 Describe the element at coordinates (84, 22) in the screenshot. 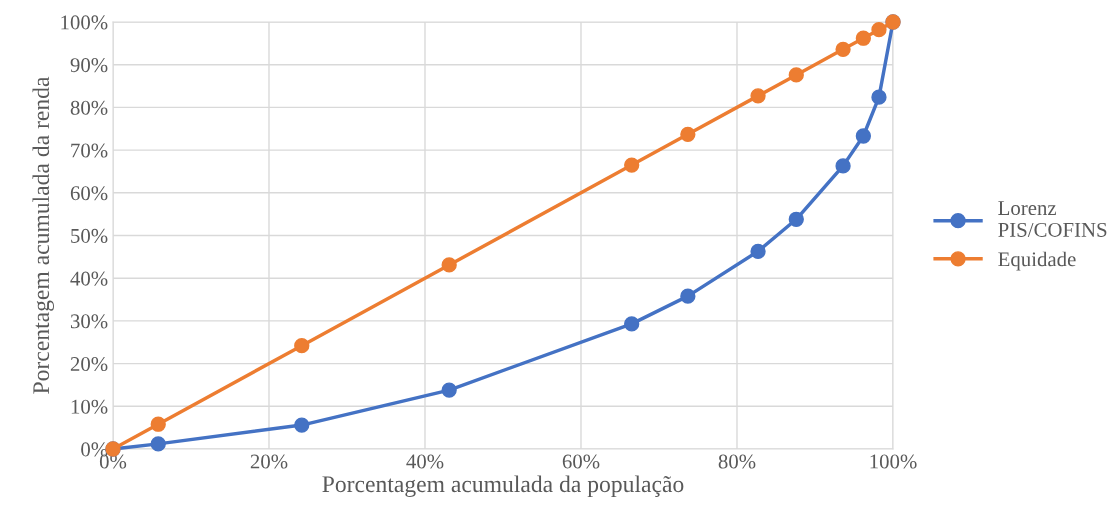

I see `y-tick-label: 100%` at that location.